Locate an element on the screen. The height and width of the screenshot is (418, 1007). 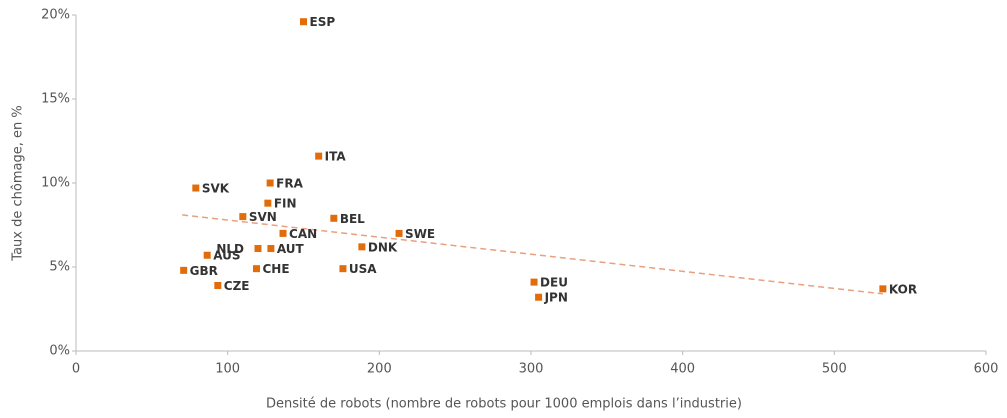
point-label: FIN is located at coordinates (285, 204).